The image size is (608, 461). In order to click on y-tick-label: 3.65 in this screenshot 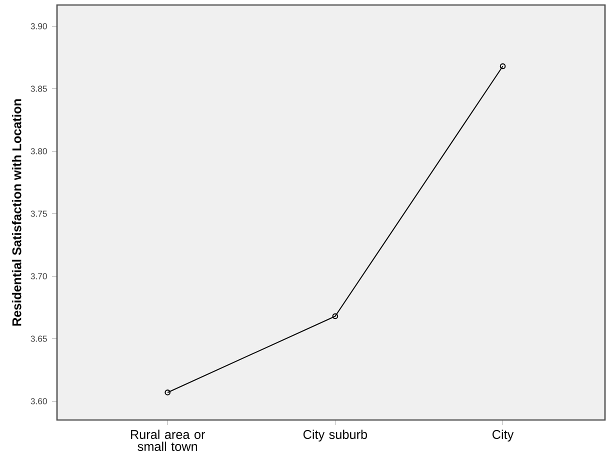, I will do `click(38, 339)`.